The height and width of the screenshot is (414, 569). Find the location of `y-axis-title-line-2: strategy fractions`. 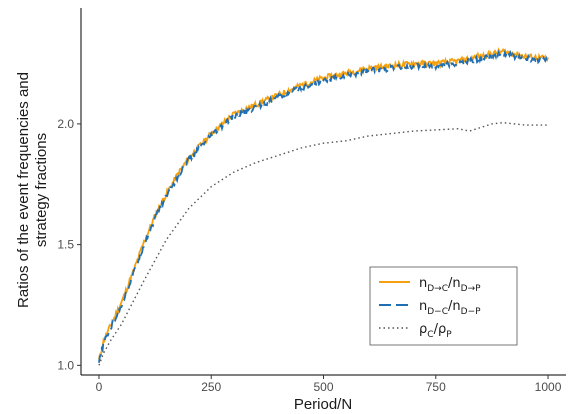

y-axis-title-line-2: strategy fractions is located at coordinates (41, 190).